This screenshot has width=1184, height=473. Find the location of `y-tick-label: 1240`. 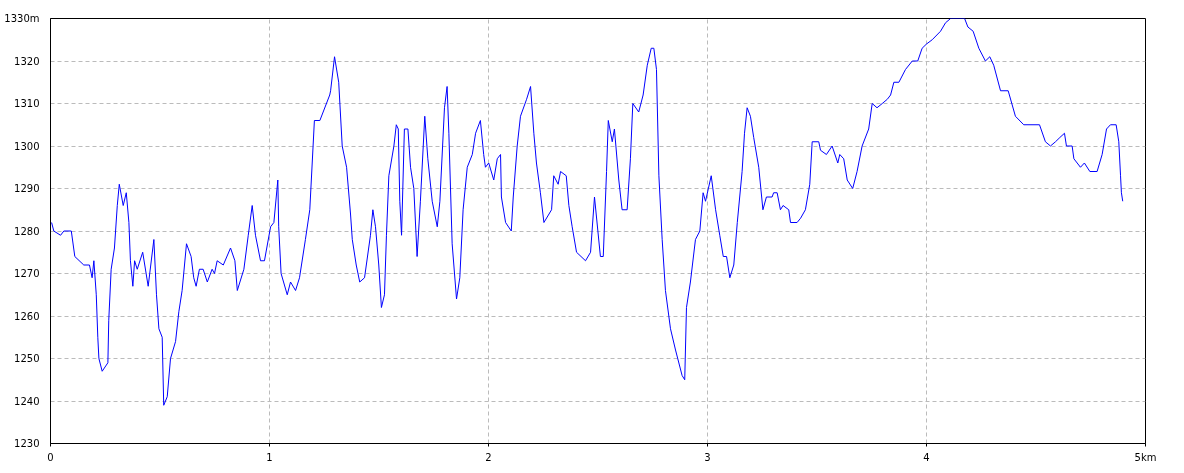

y-tick-label: 1240 is located at coordinates (27, 401).